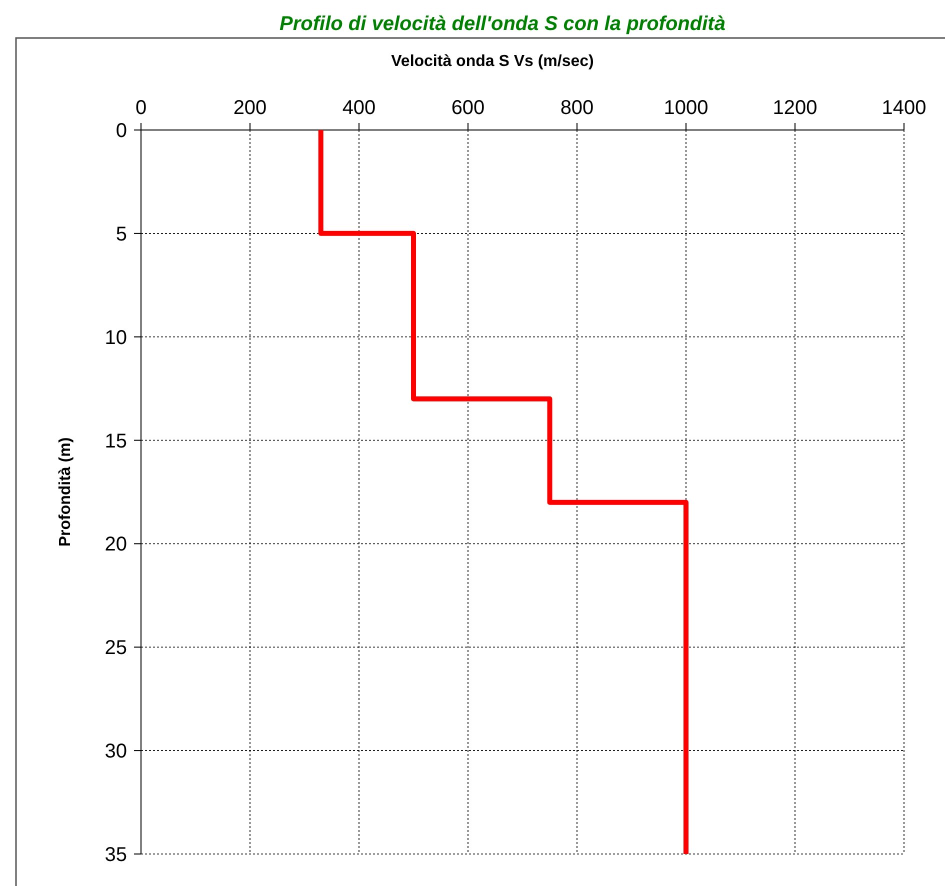 The width and height of the screenshot is (945, 886). Describe the element at coordinates (577, 108) in the screenshot. I see `x-tick-label: 800` at that location.